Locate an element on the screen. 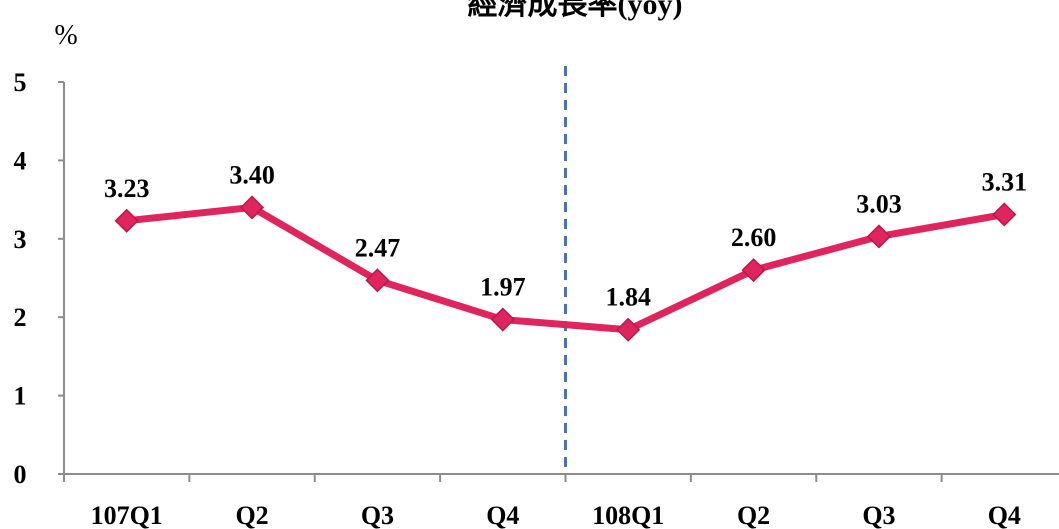 This screenshot has height=529, width=1059. y-tick-label: 2 is located at coordinates (20, 317).